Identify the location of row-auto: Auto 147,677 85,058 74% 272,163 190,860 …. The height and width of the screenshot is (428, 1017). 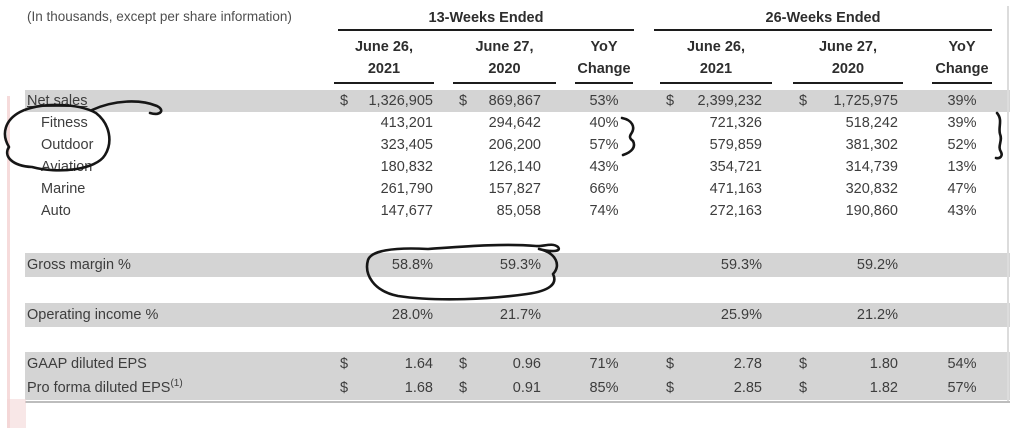
(517, 211).